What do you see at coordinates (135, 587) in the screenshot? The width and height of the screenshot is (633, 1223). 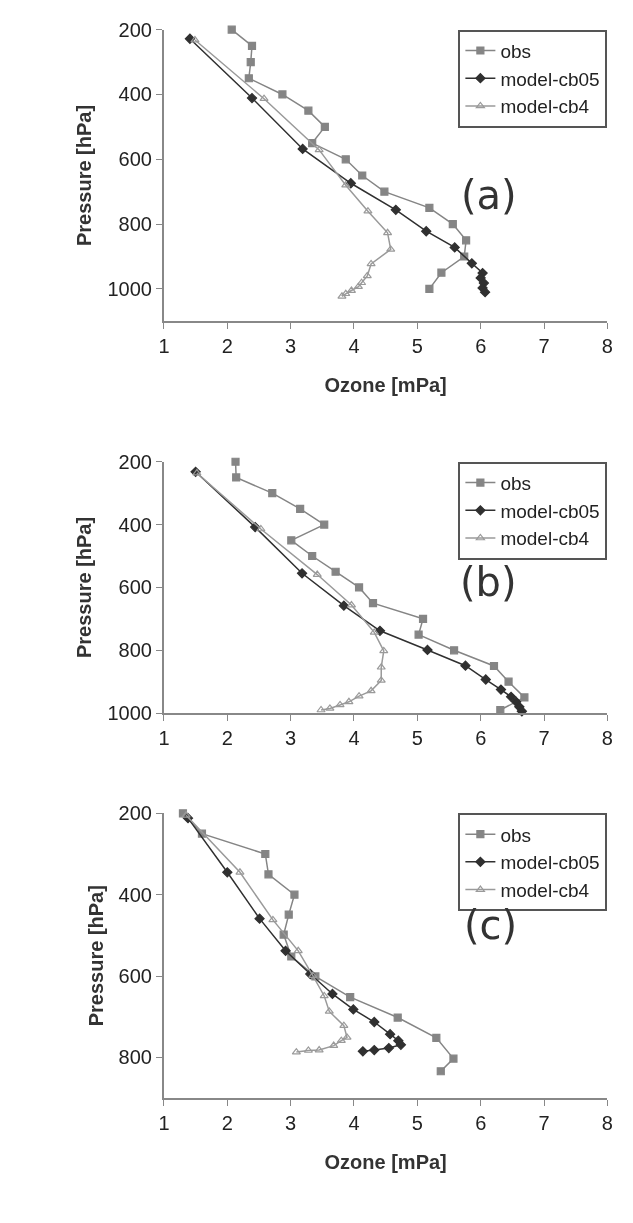 I see `y-tick-label: 600` at bounding box center [135, 587].